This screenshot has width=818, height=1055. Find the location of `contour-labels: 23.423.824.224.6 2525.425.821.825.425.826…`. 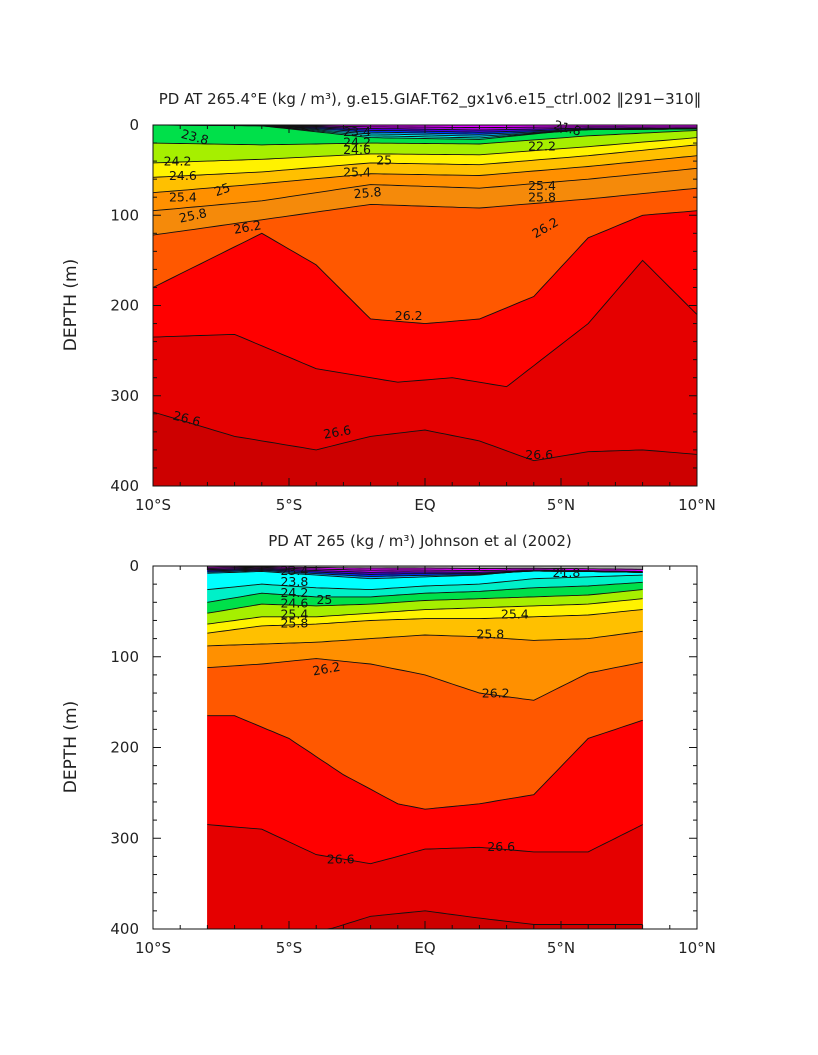

contour-labels: 23.423.824.224.6 2525.425.821.825.425.826… is located at coordinates (430, 715).